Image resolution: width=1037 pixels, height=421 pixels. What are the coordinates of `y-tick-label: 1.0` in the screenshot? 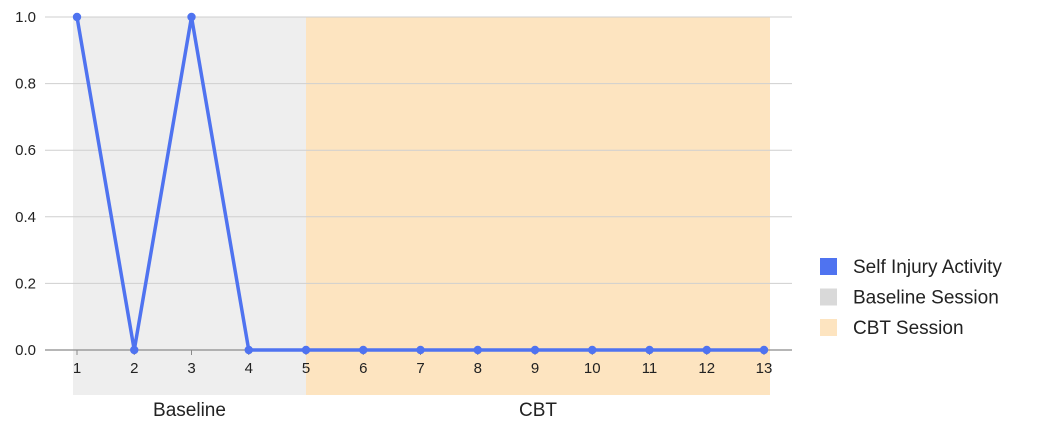 It's located at (25, 17).